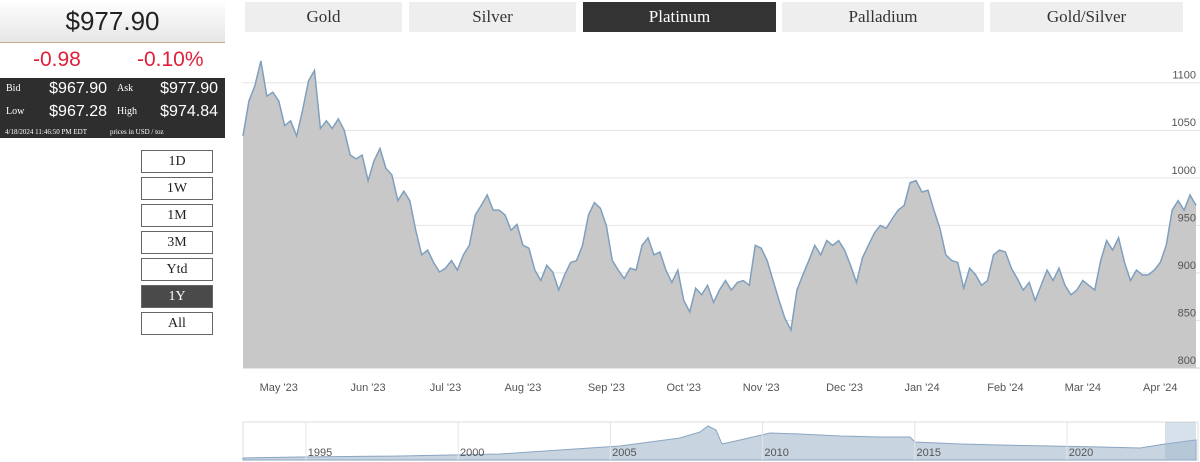  What do you see at coordinates (445, 388) in the screenshot?
I see `x-tick-label: Jul '23` at bounding box center [445, 388].